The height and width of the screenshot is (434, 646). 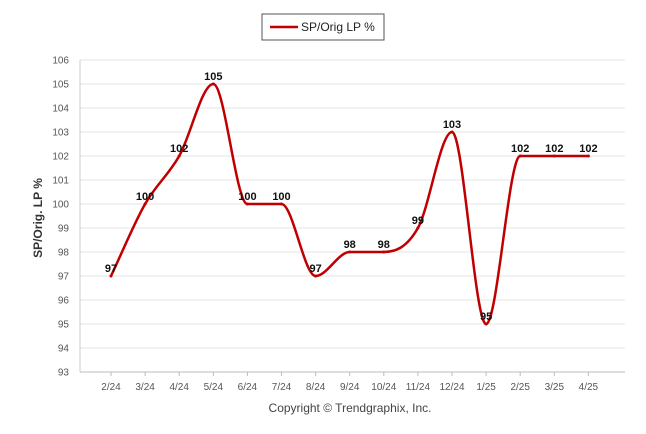 I want to click on x-tick-label: 4/24, so click(x=179, y=387).